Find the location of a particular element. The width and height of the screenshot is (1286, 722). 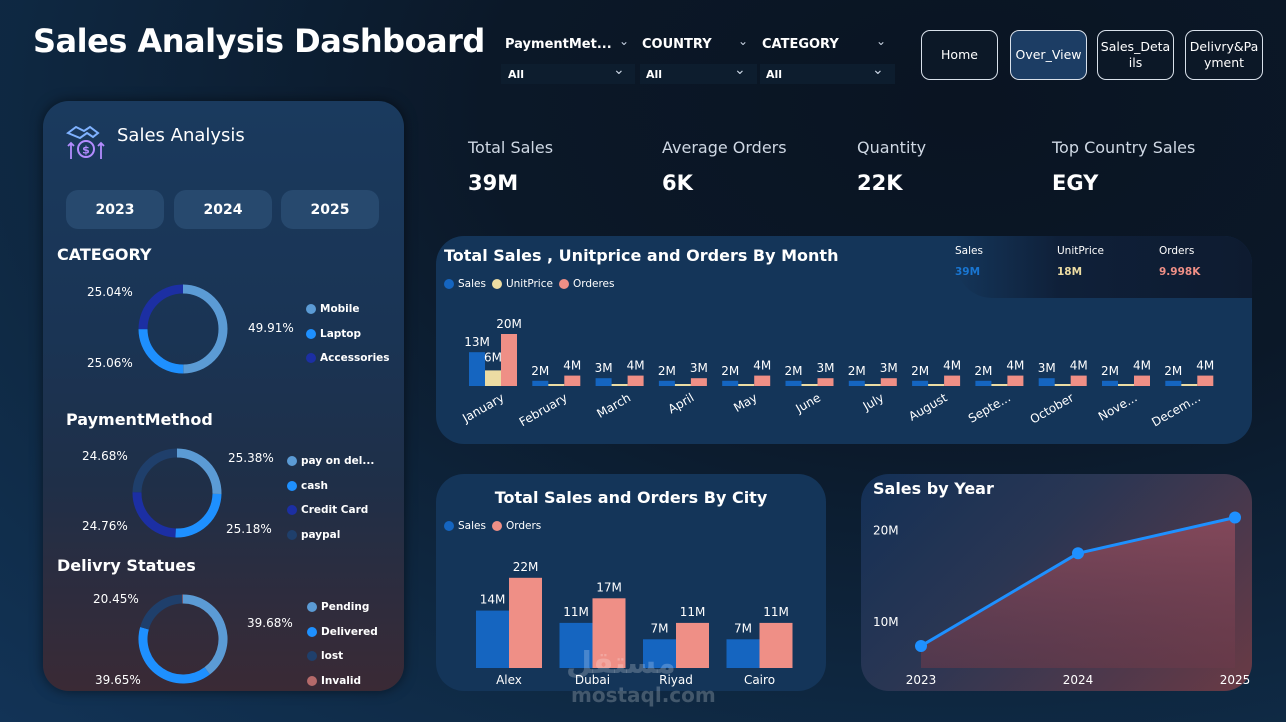

filter-category-select: All ⌄ is located at coordinates (827, 73).